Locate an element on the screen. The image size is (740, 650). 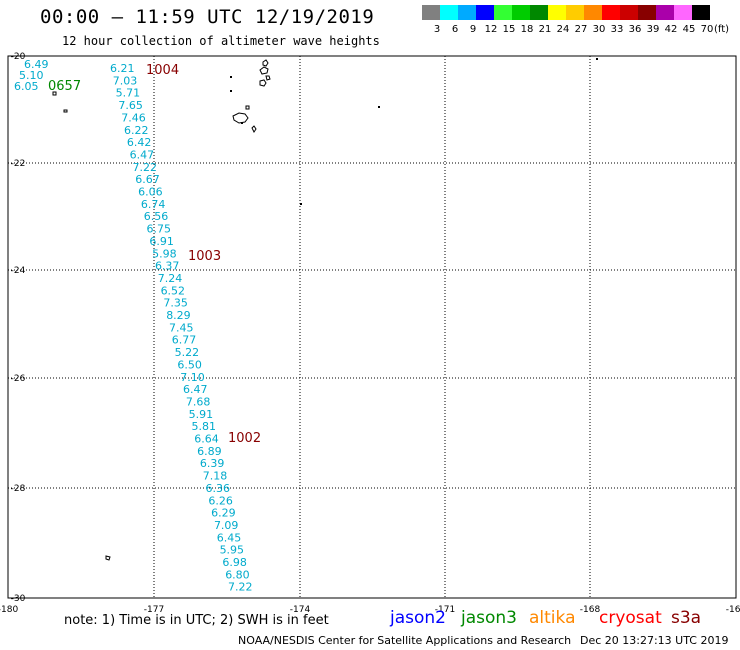
wave-height-value: 5.10 is located at coordinates (31, 75).